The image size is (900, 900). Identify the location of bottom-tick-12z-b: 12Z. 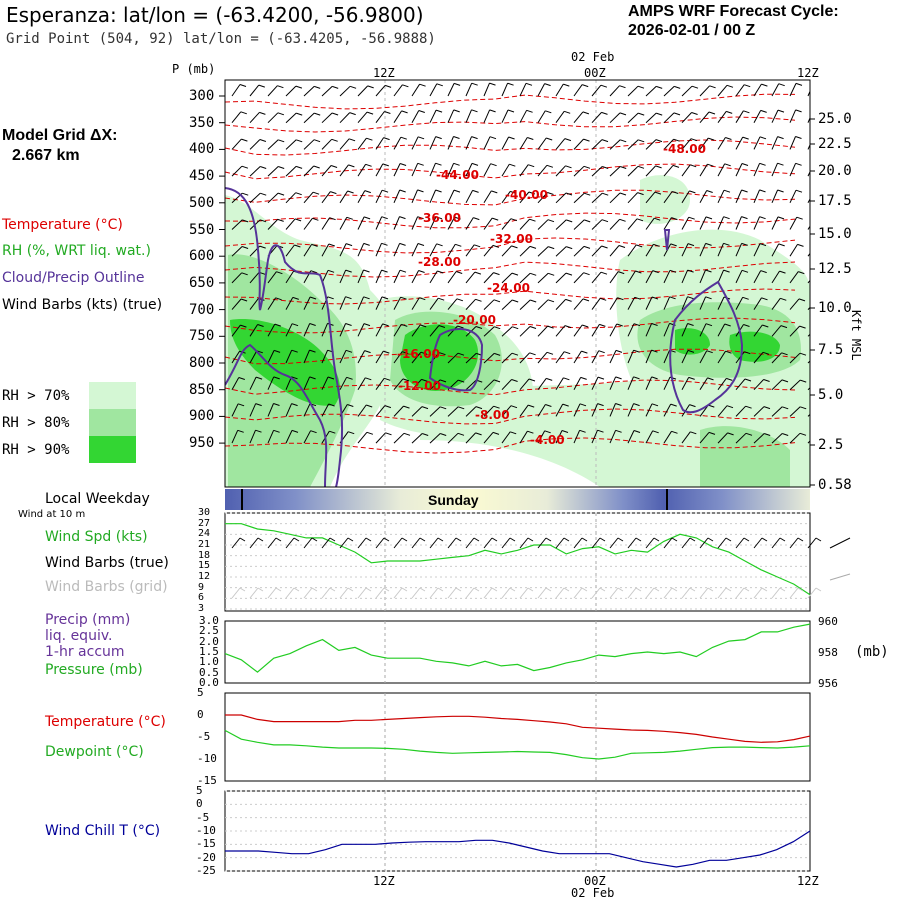
(808, 881).